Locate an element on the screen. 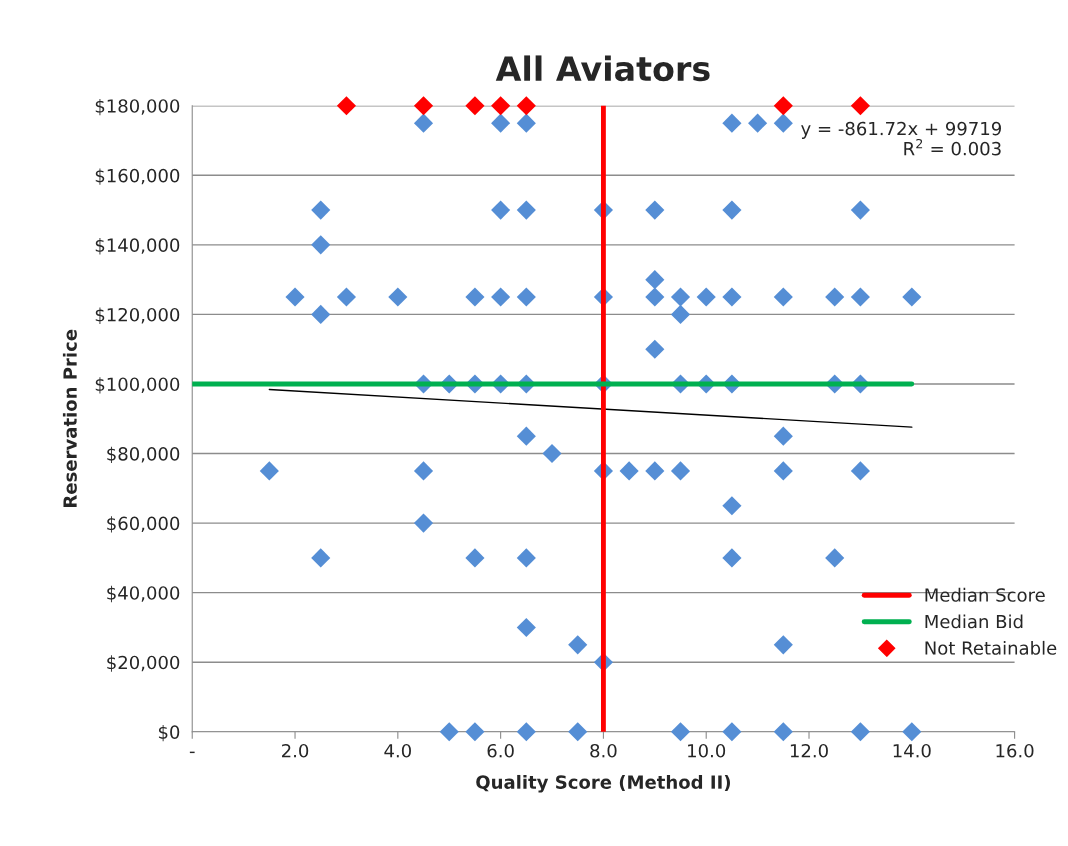 This screenshot has width=1068, height=846. x-tick-label: 8.0 is located at coordinates (603, 750).